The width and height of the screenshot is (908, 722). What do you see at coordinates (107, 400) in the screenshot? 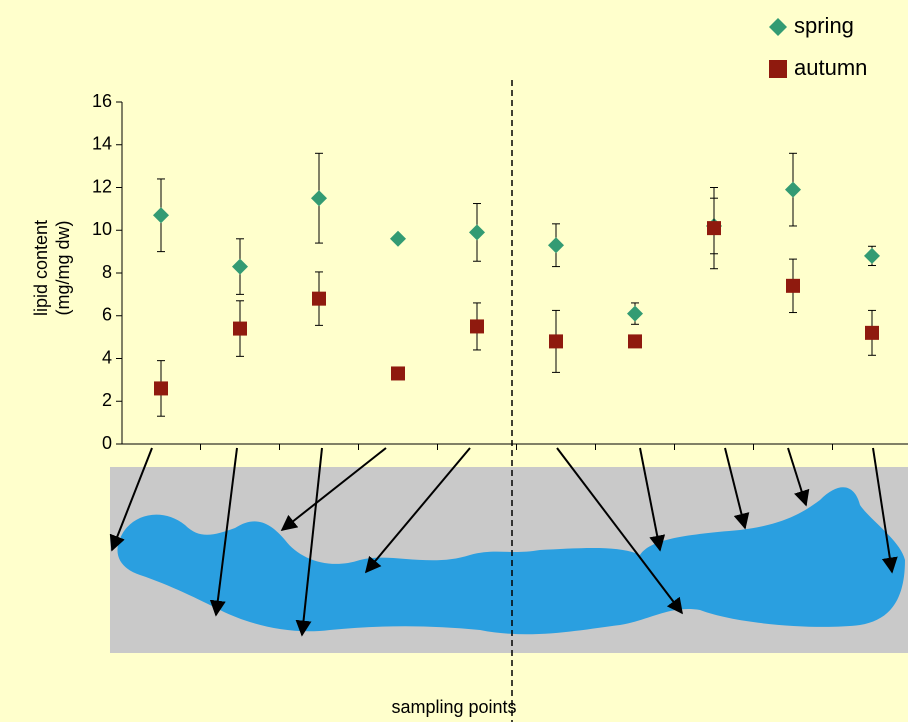
I see `y-tick-label: 2` at bounding box center [107, 400].